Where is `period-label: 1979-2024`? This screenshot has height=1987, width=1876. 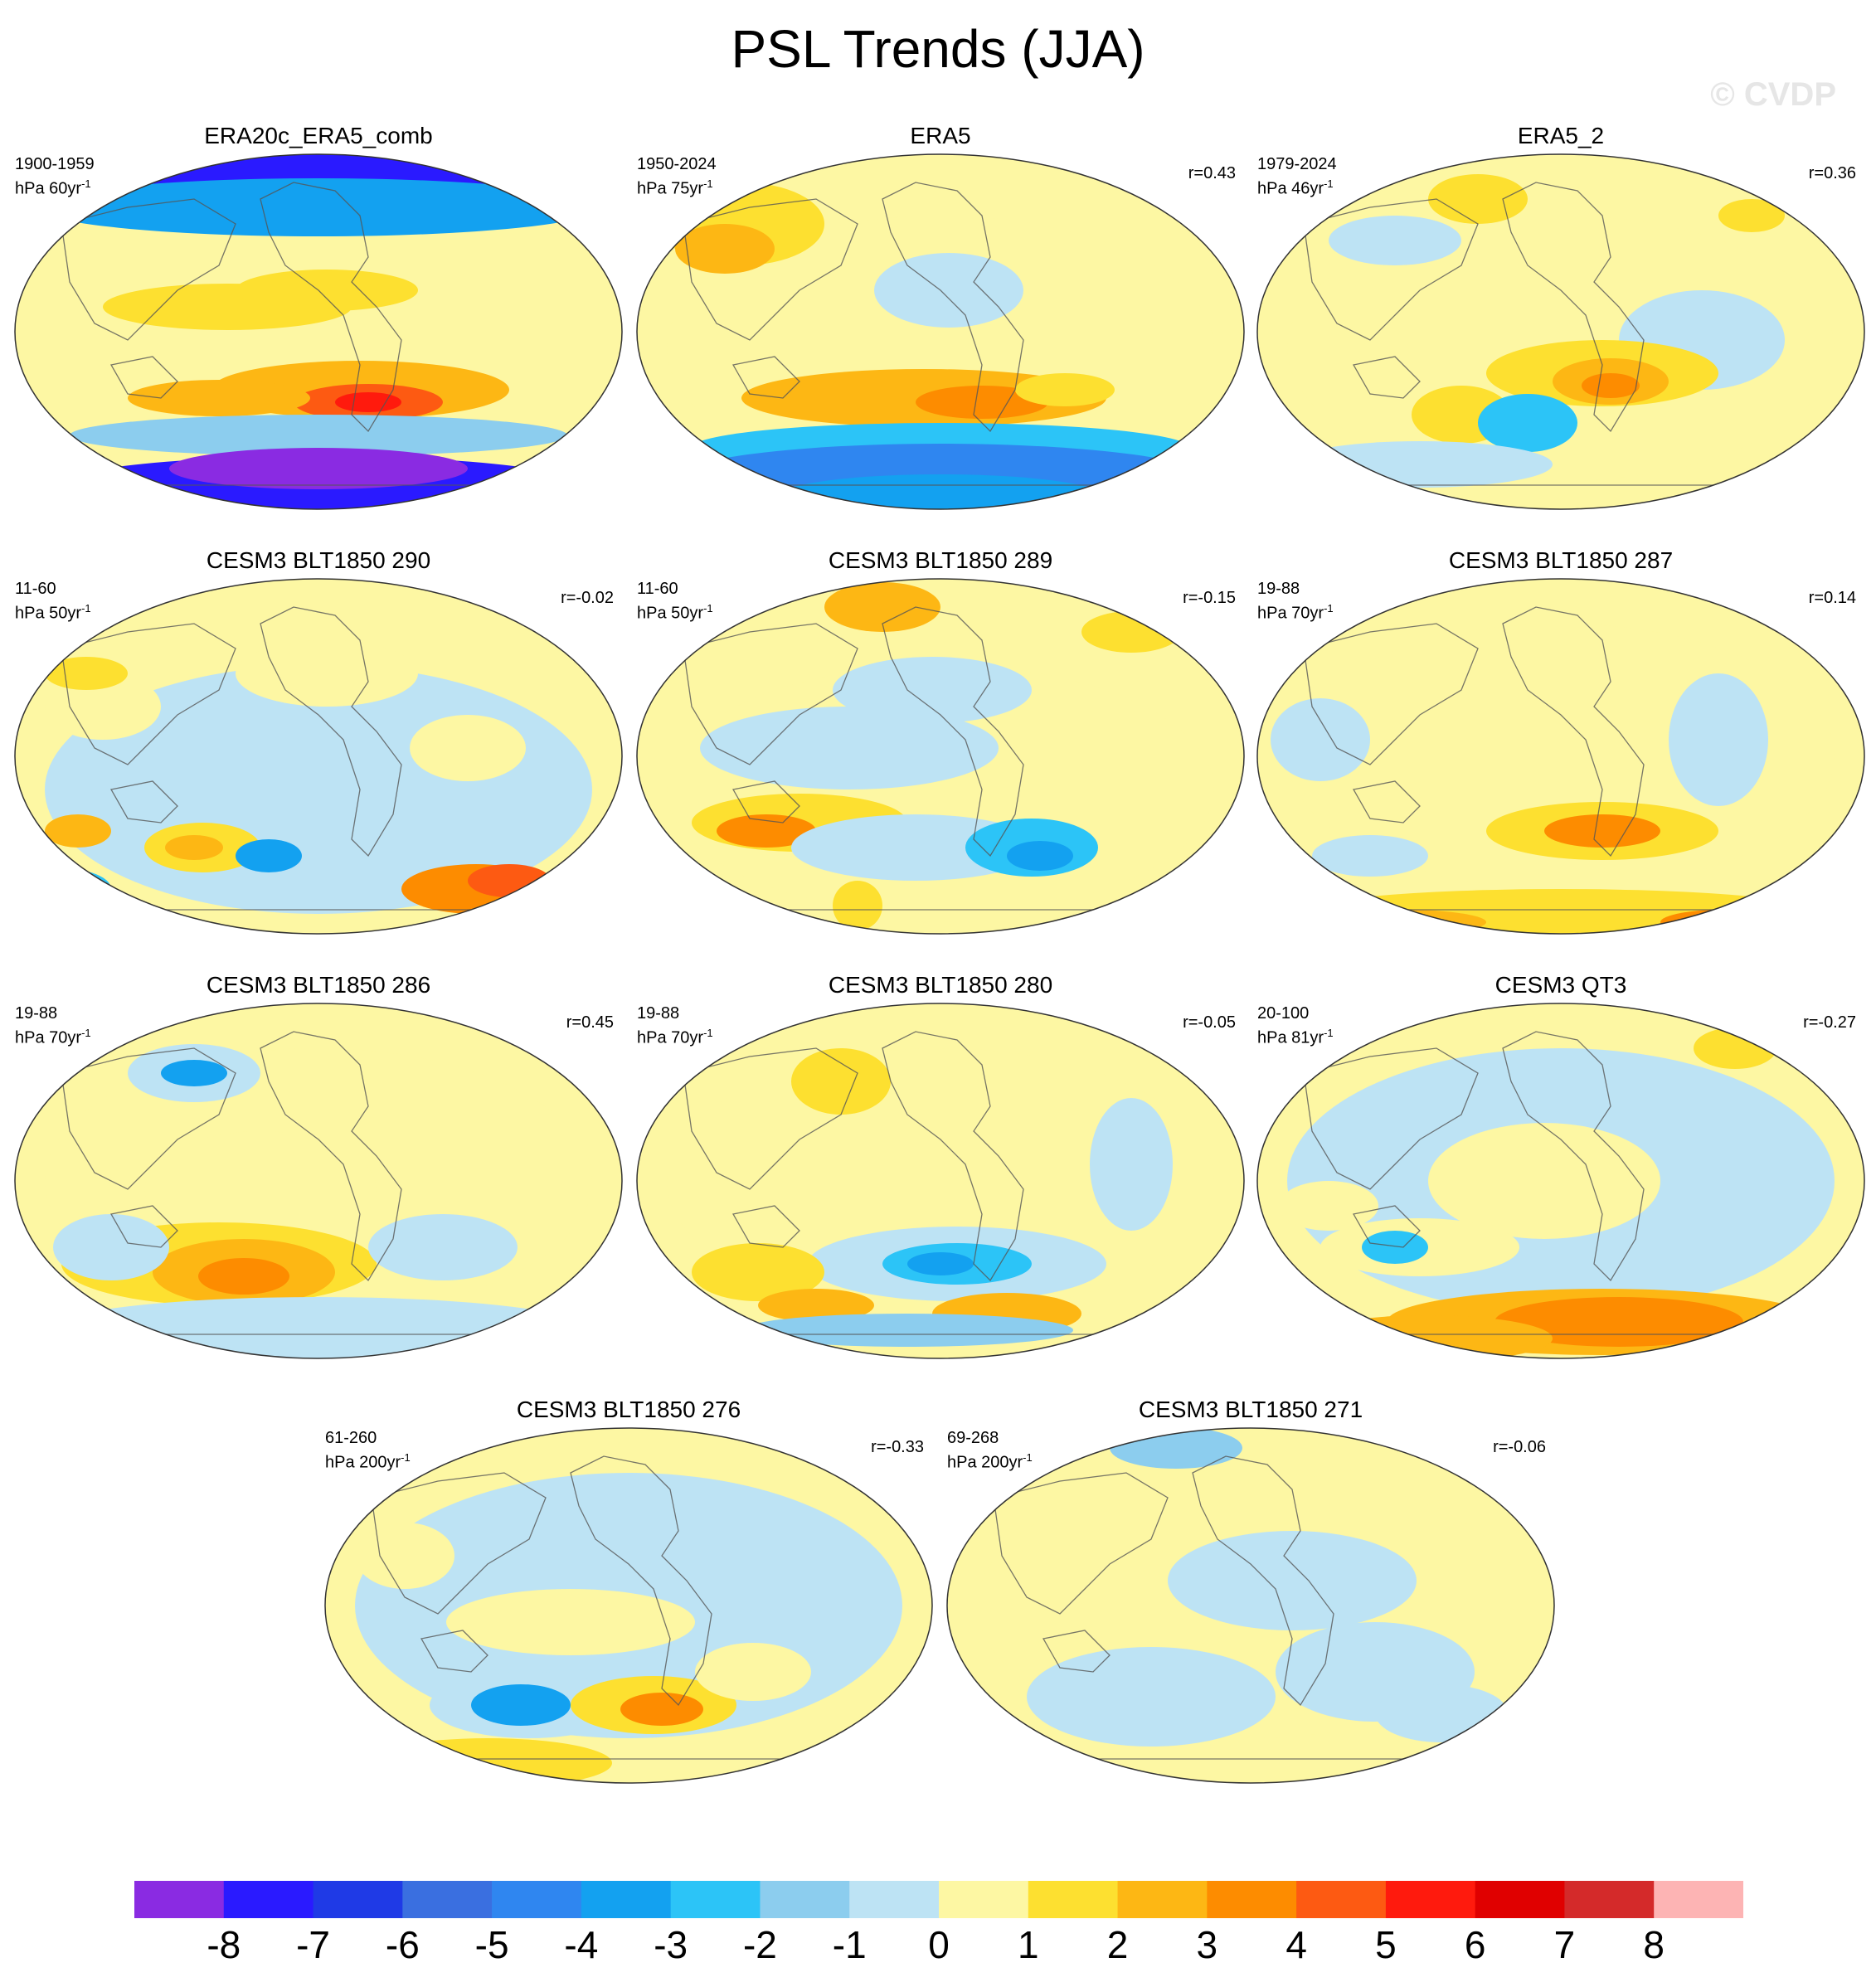 period-label: 1979-2024 is located at coordinates (1297, 164).